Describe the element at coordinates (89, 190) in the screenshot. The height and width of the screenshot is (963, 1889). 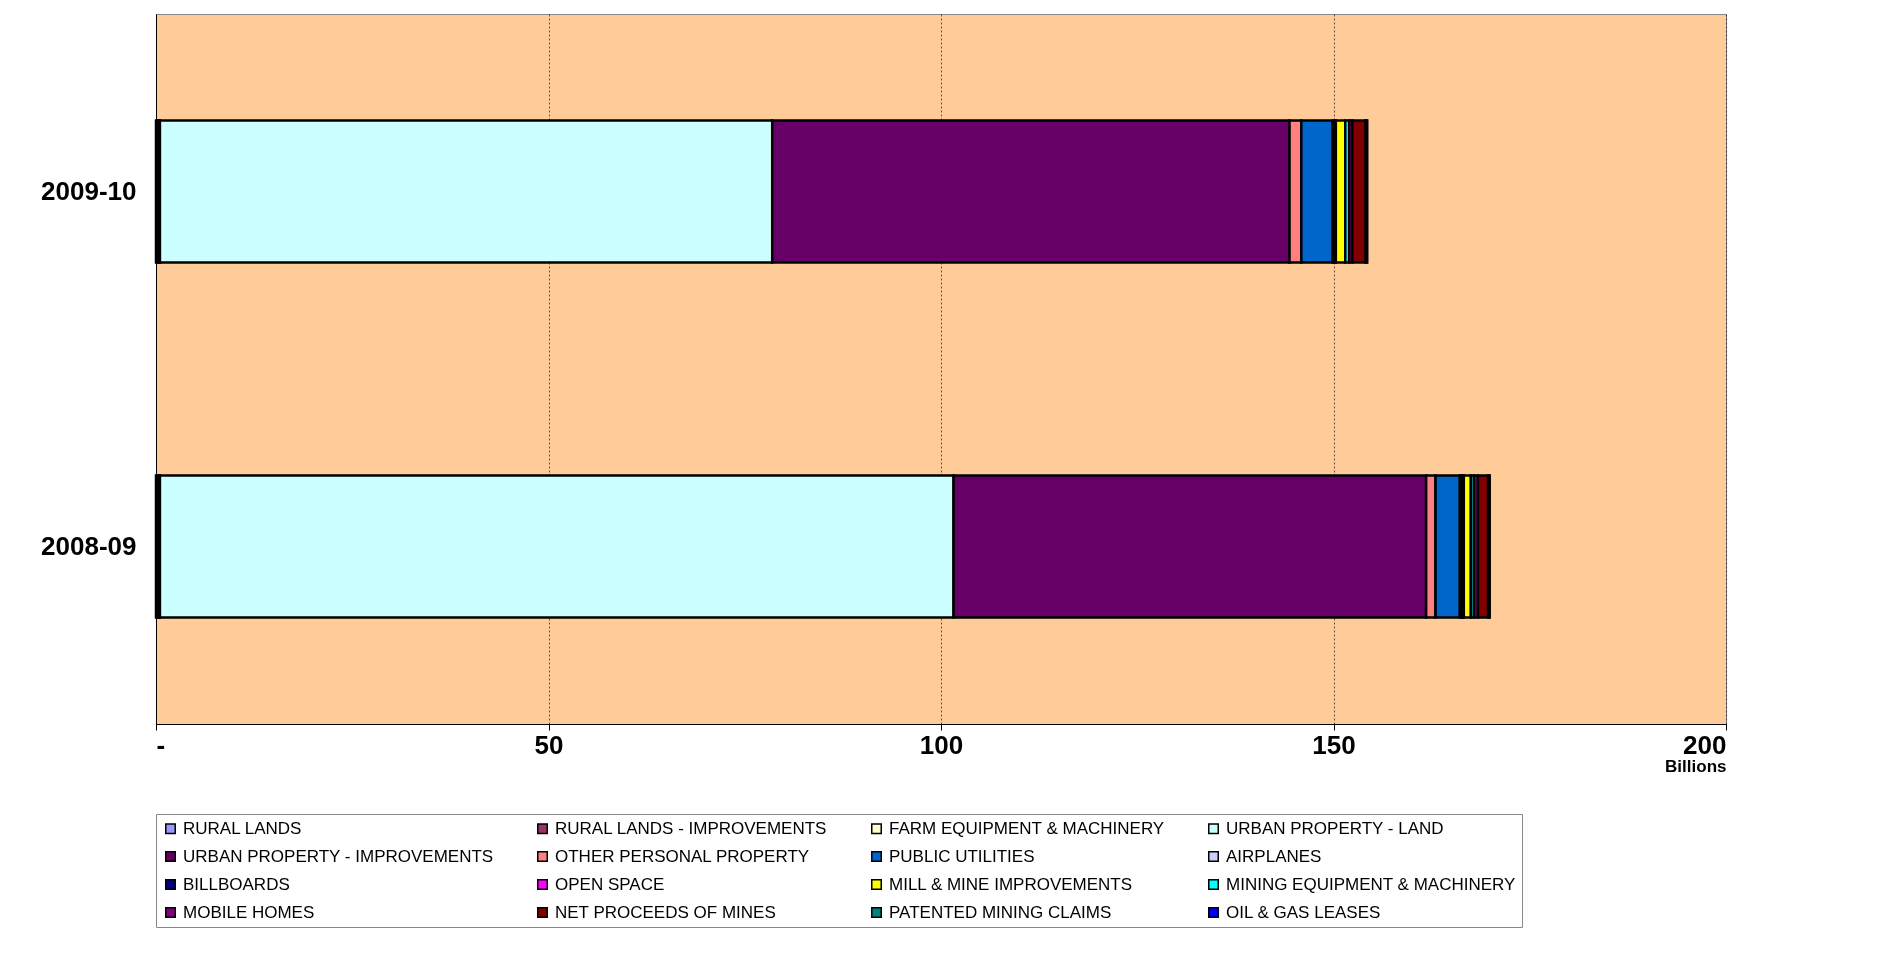
I see `y-tick-label: 2009-10` at that location.